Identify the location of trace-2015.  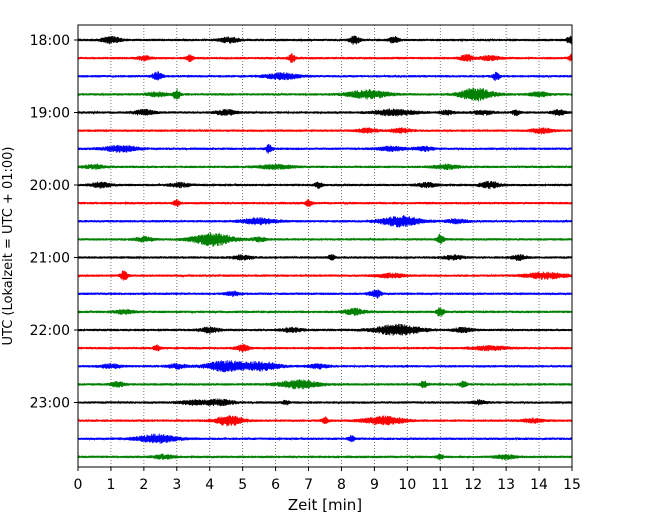
(325, 203).